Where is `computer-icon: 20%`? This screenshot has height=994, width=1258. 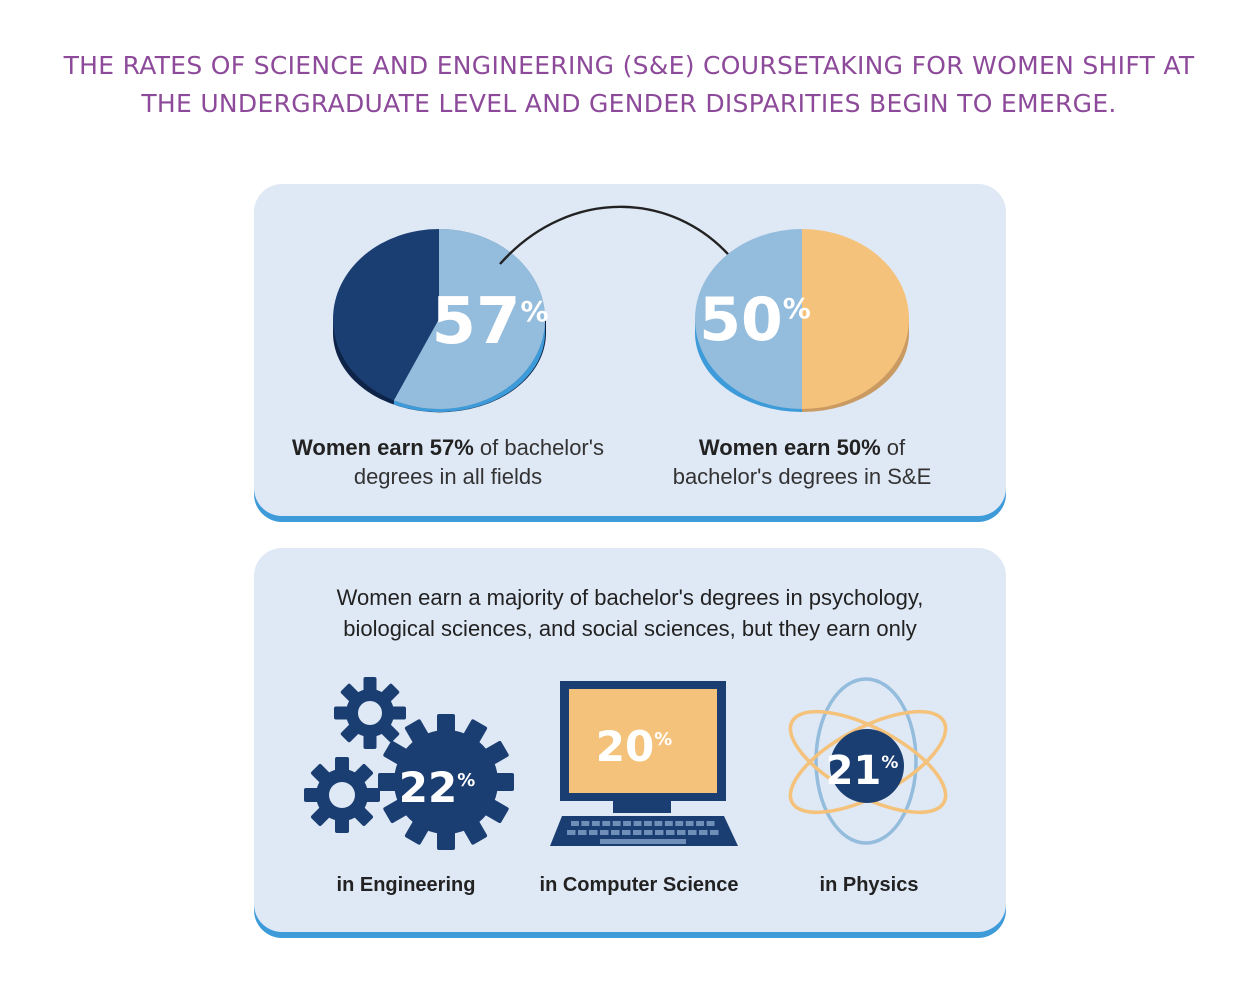
computer-icon: 20% is located at coordinates (644, 763).